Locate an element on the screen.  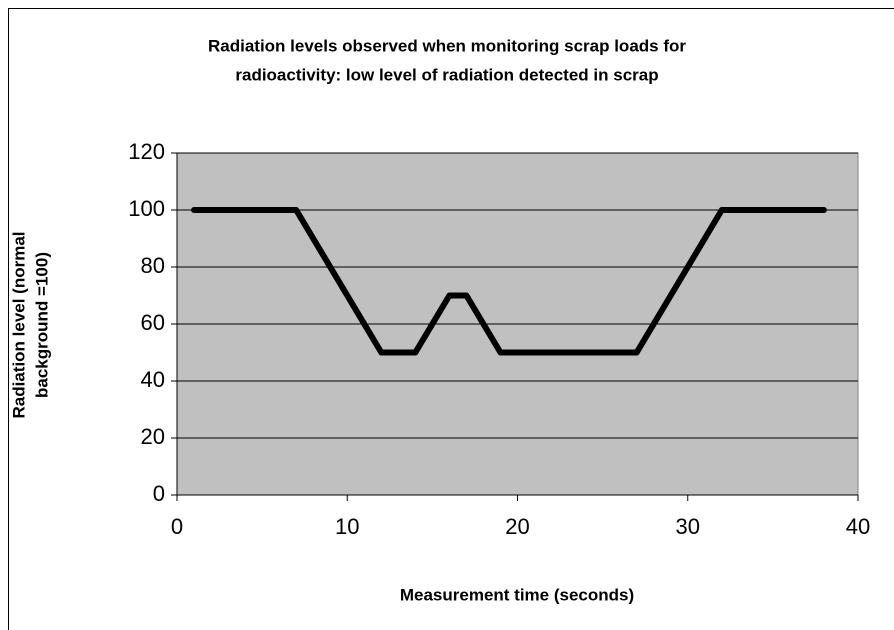
y-tick-label: 120 is located at coordinates (146, 151).